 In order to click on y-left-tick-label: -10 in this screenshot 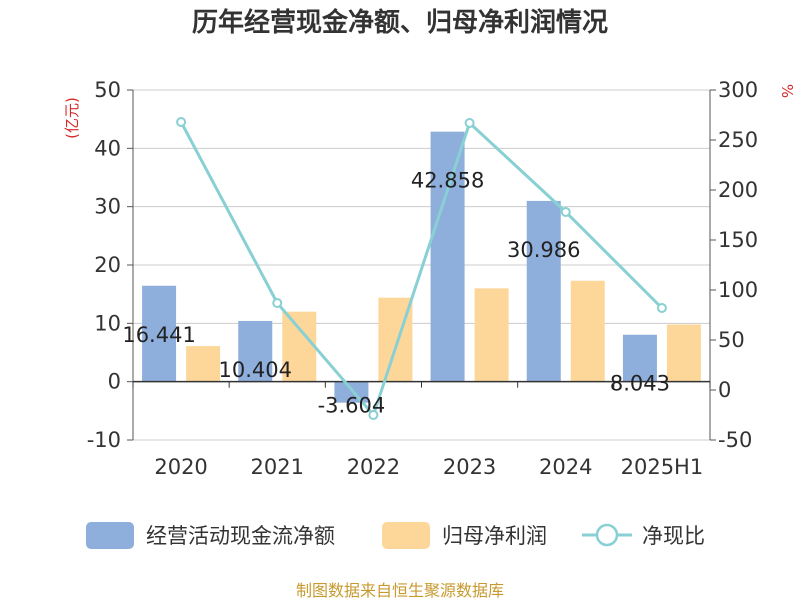, I will do `click(104, 440)`.